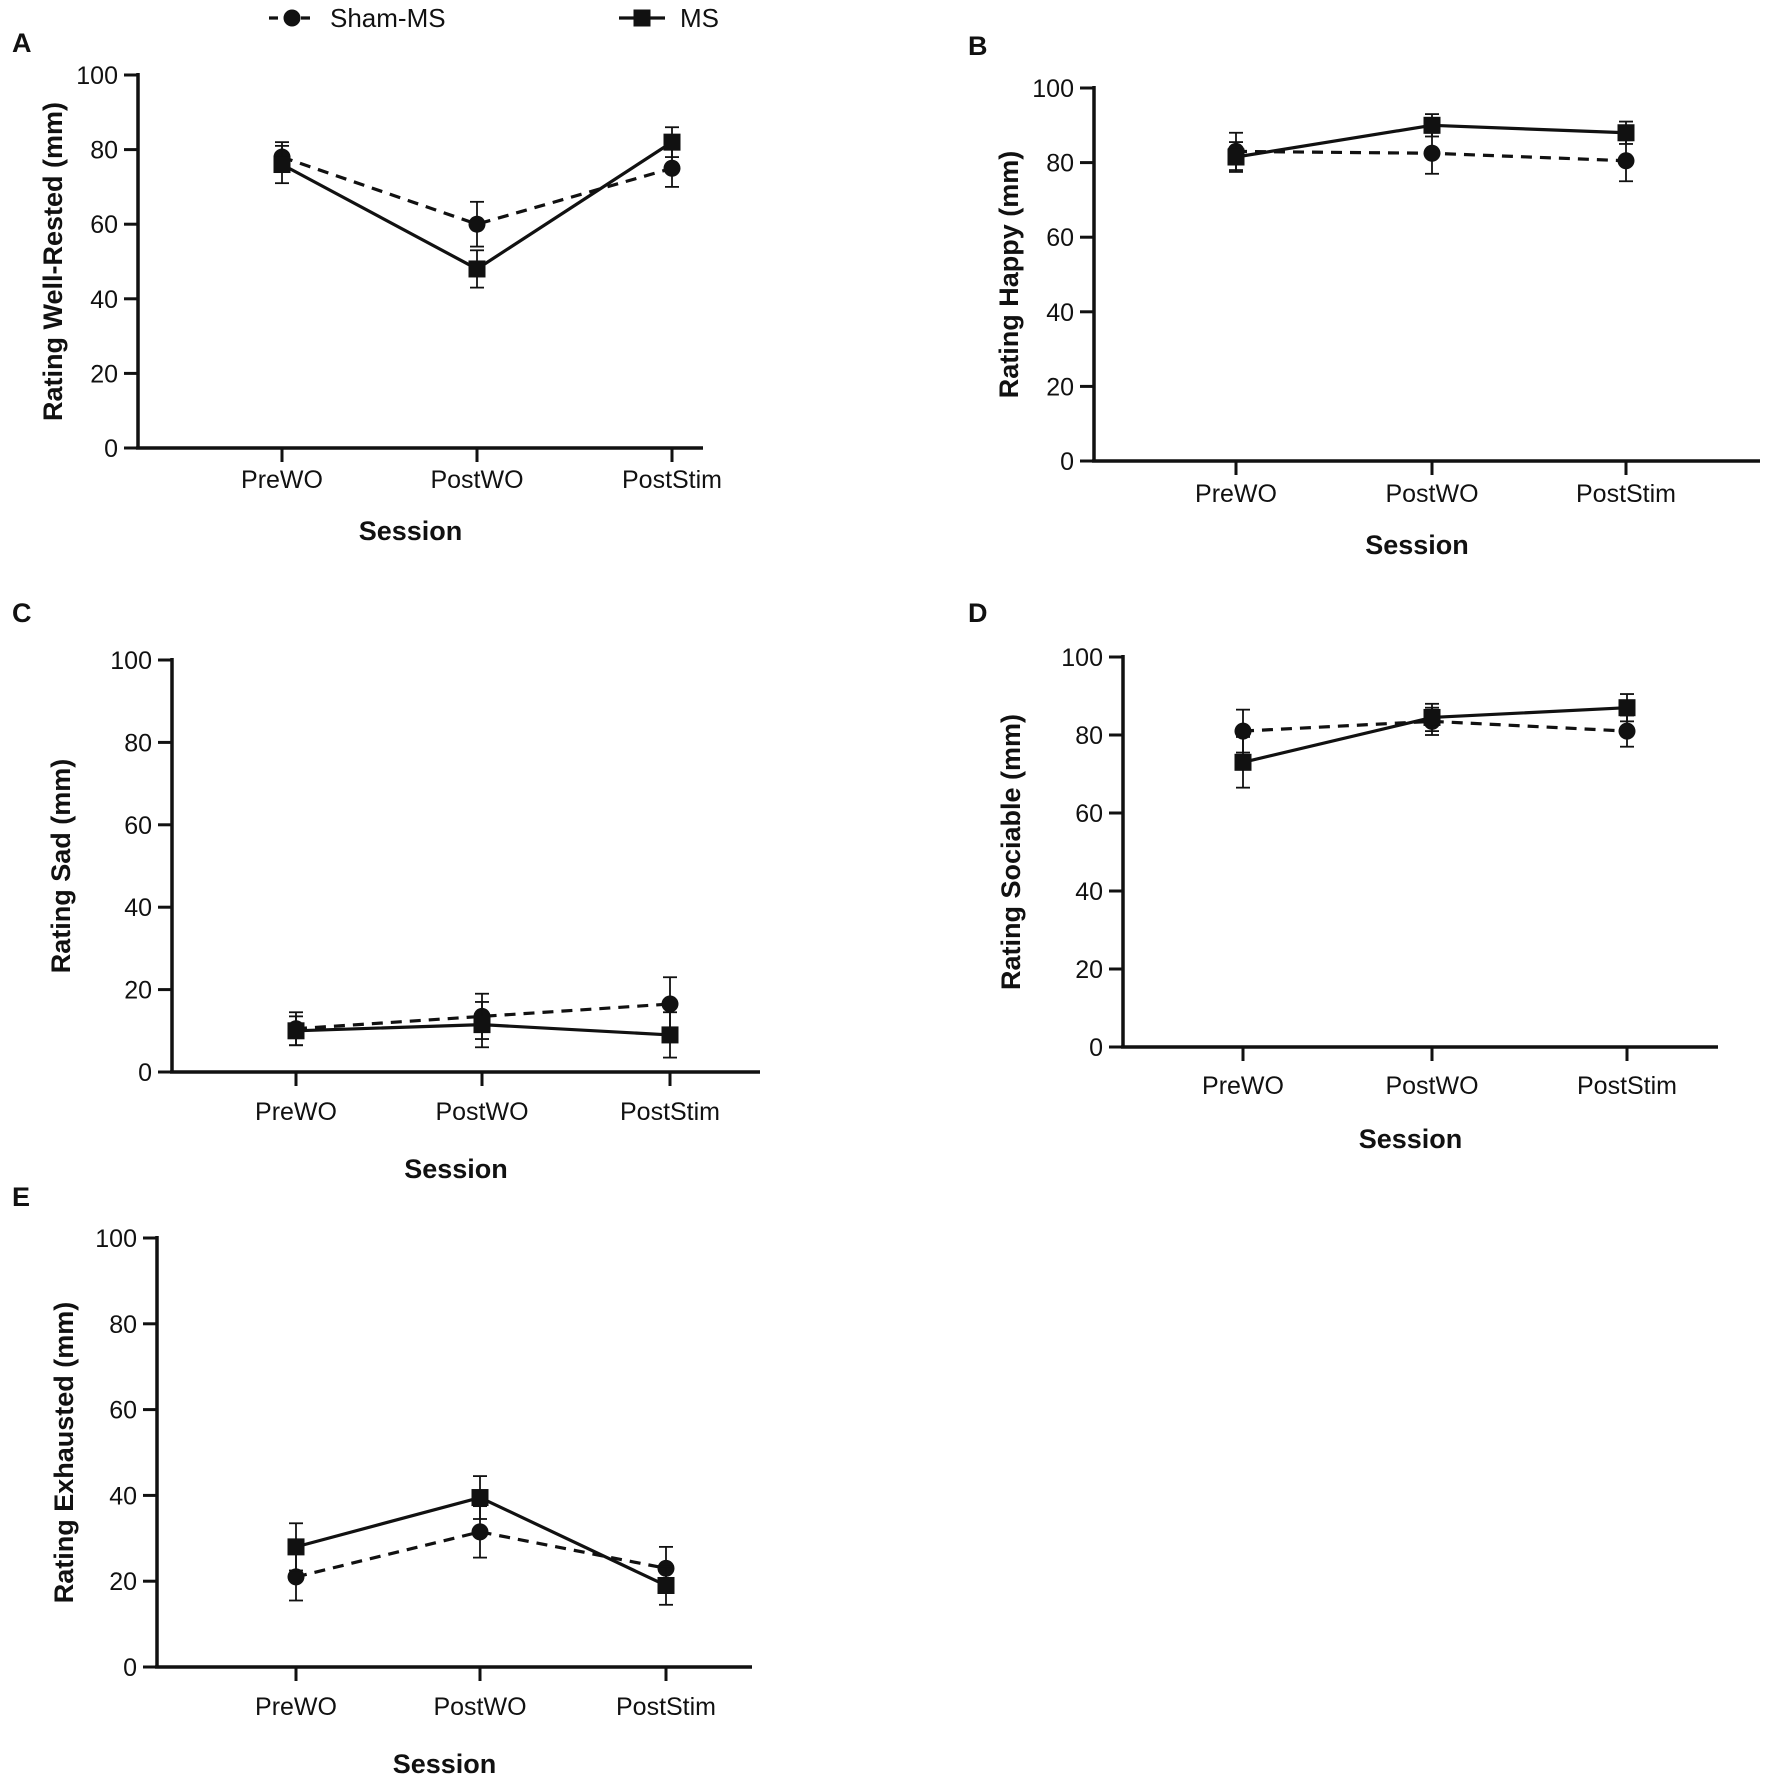  Describe the element at coordinates (64, 1453) in the screenshot. I see `y-axis-title: Rating Exhausted (mm)` at that location.